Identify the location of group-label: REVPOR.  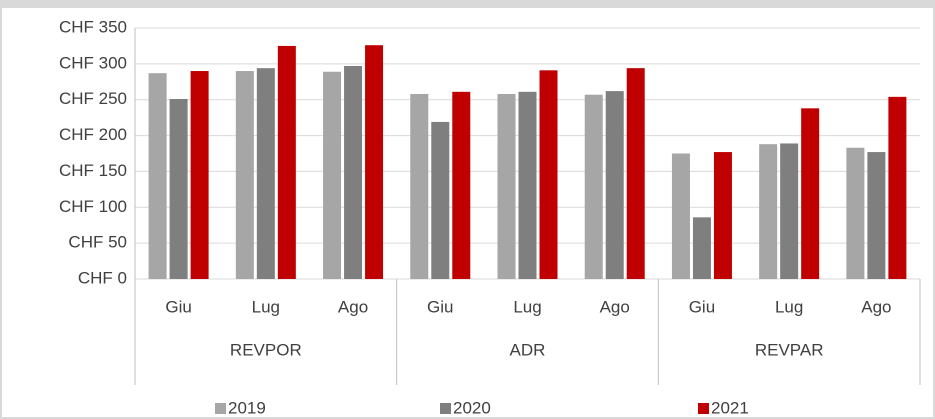
(266, 349).